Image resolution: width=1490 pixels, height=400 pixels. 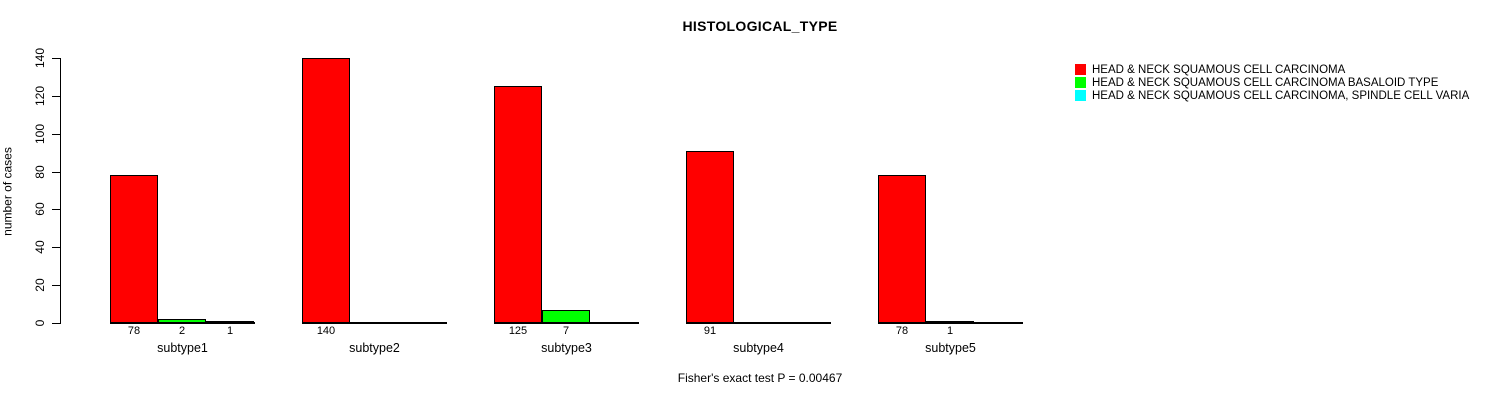 What do you see at coordinates (326, 331) in the screenshot?
I see `bar-value-label: 140` at bounding box center [326, 331].